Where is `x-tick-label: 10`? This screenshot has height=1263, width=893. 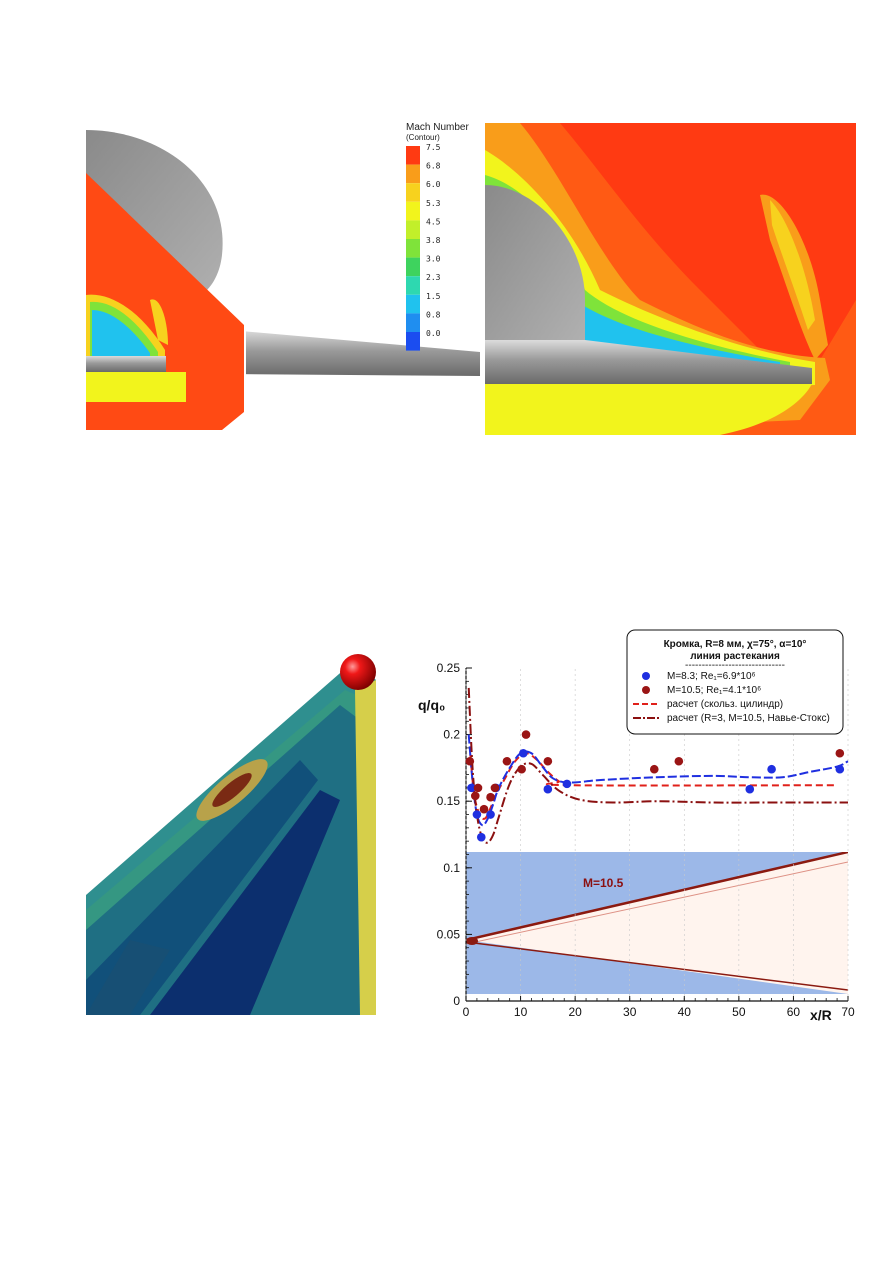 x-tick-label: 10 is located at coordinates (521, 1012).